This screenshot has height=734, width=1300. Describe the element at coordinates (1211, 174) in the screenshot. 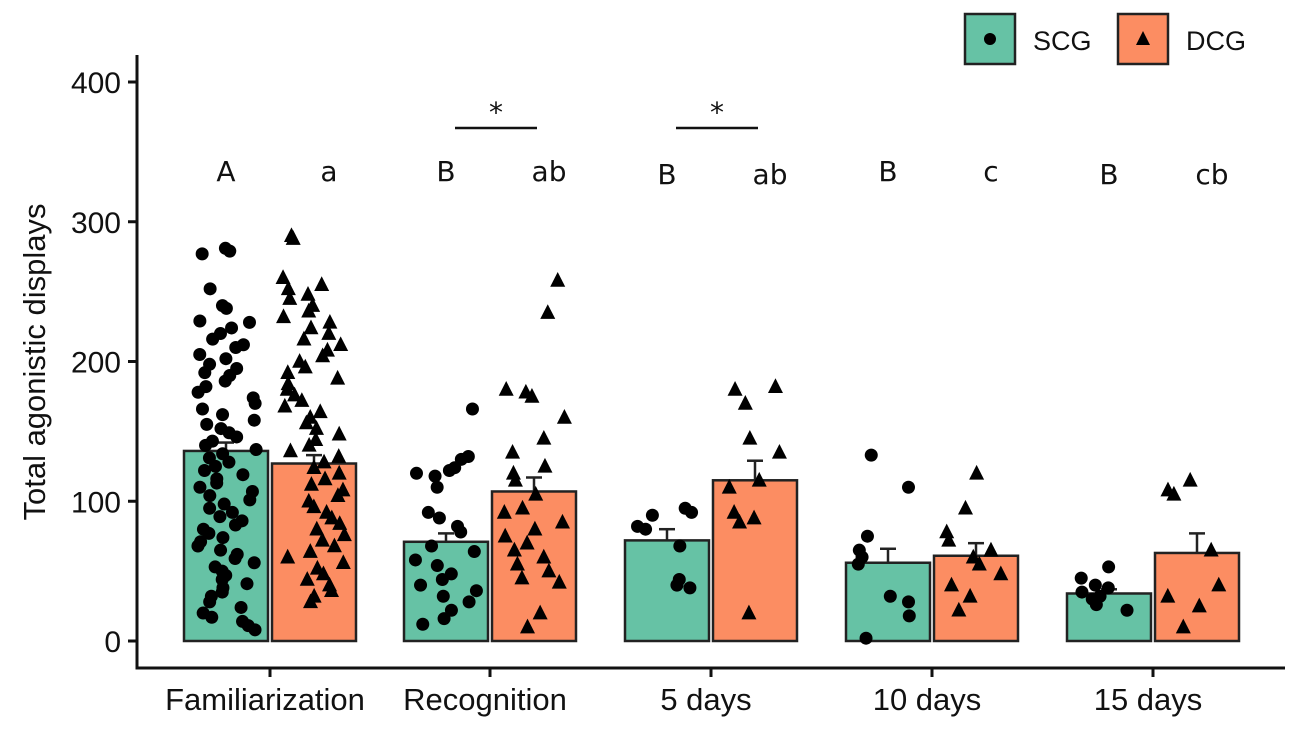

I see `group-letter-dcg-4: cb` at that location.